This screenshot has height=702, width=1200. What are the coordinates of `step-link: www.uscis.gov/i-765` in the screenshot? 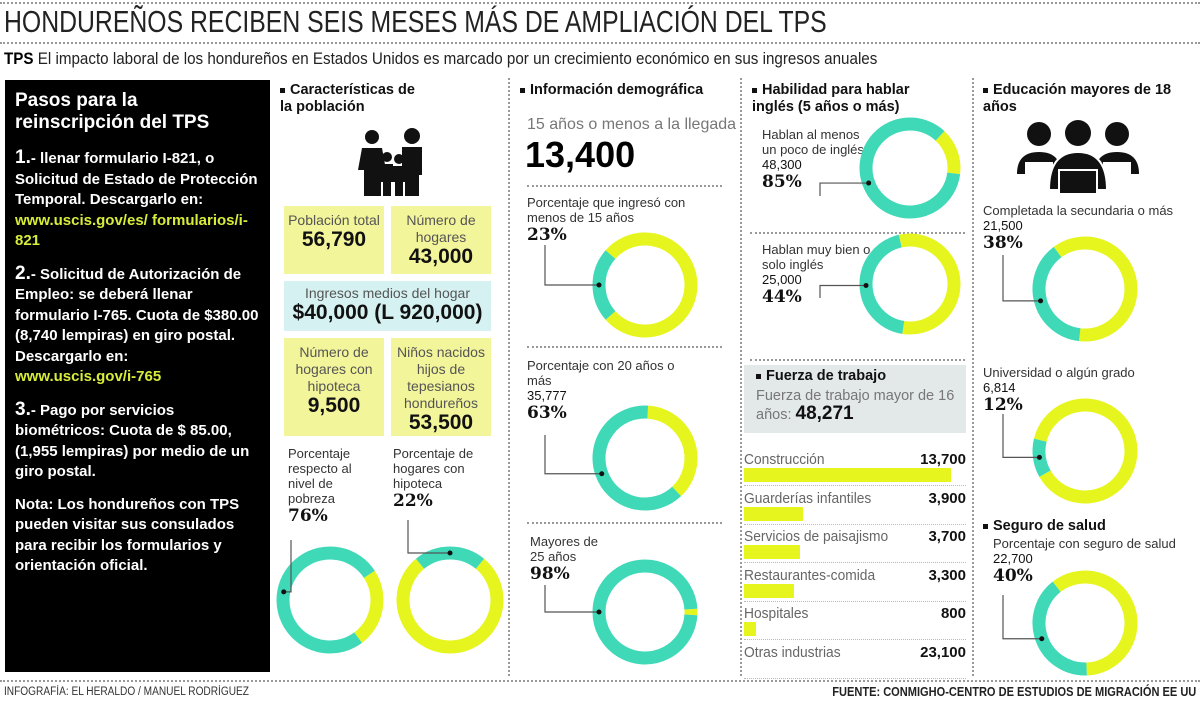 It's located at (88, 376).